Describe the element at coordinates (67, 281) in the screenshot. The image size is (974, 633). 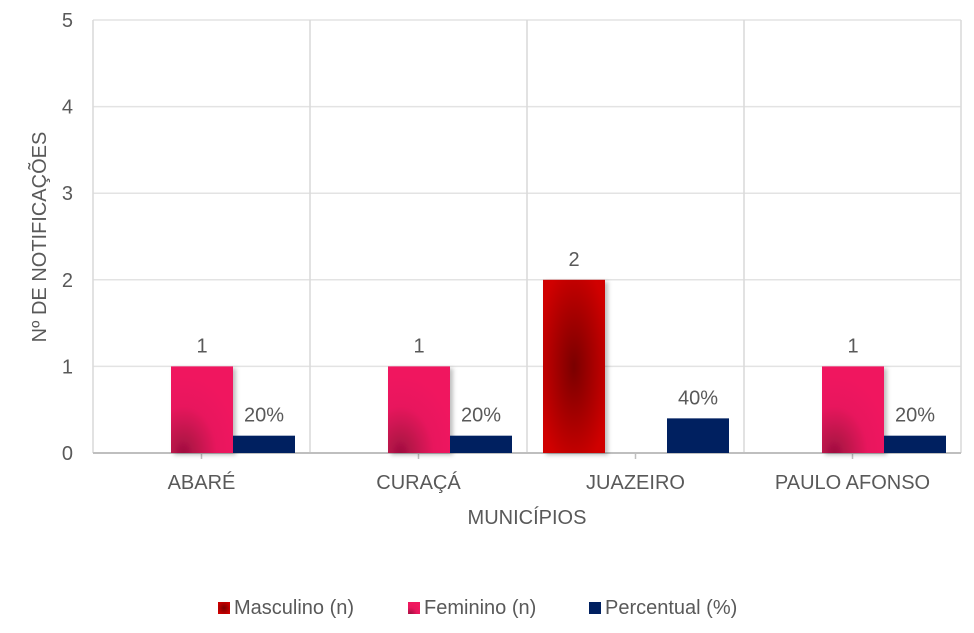
I see `y-tick-label: 2` at that location.